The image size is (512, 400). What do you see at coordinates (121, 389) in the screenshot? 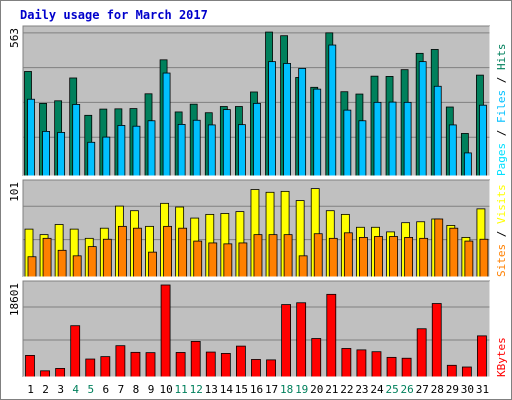
I see `day-label-7: 7` at bounding box center [121, 389].